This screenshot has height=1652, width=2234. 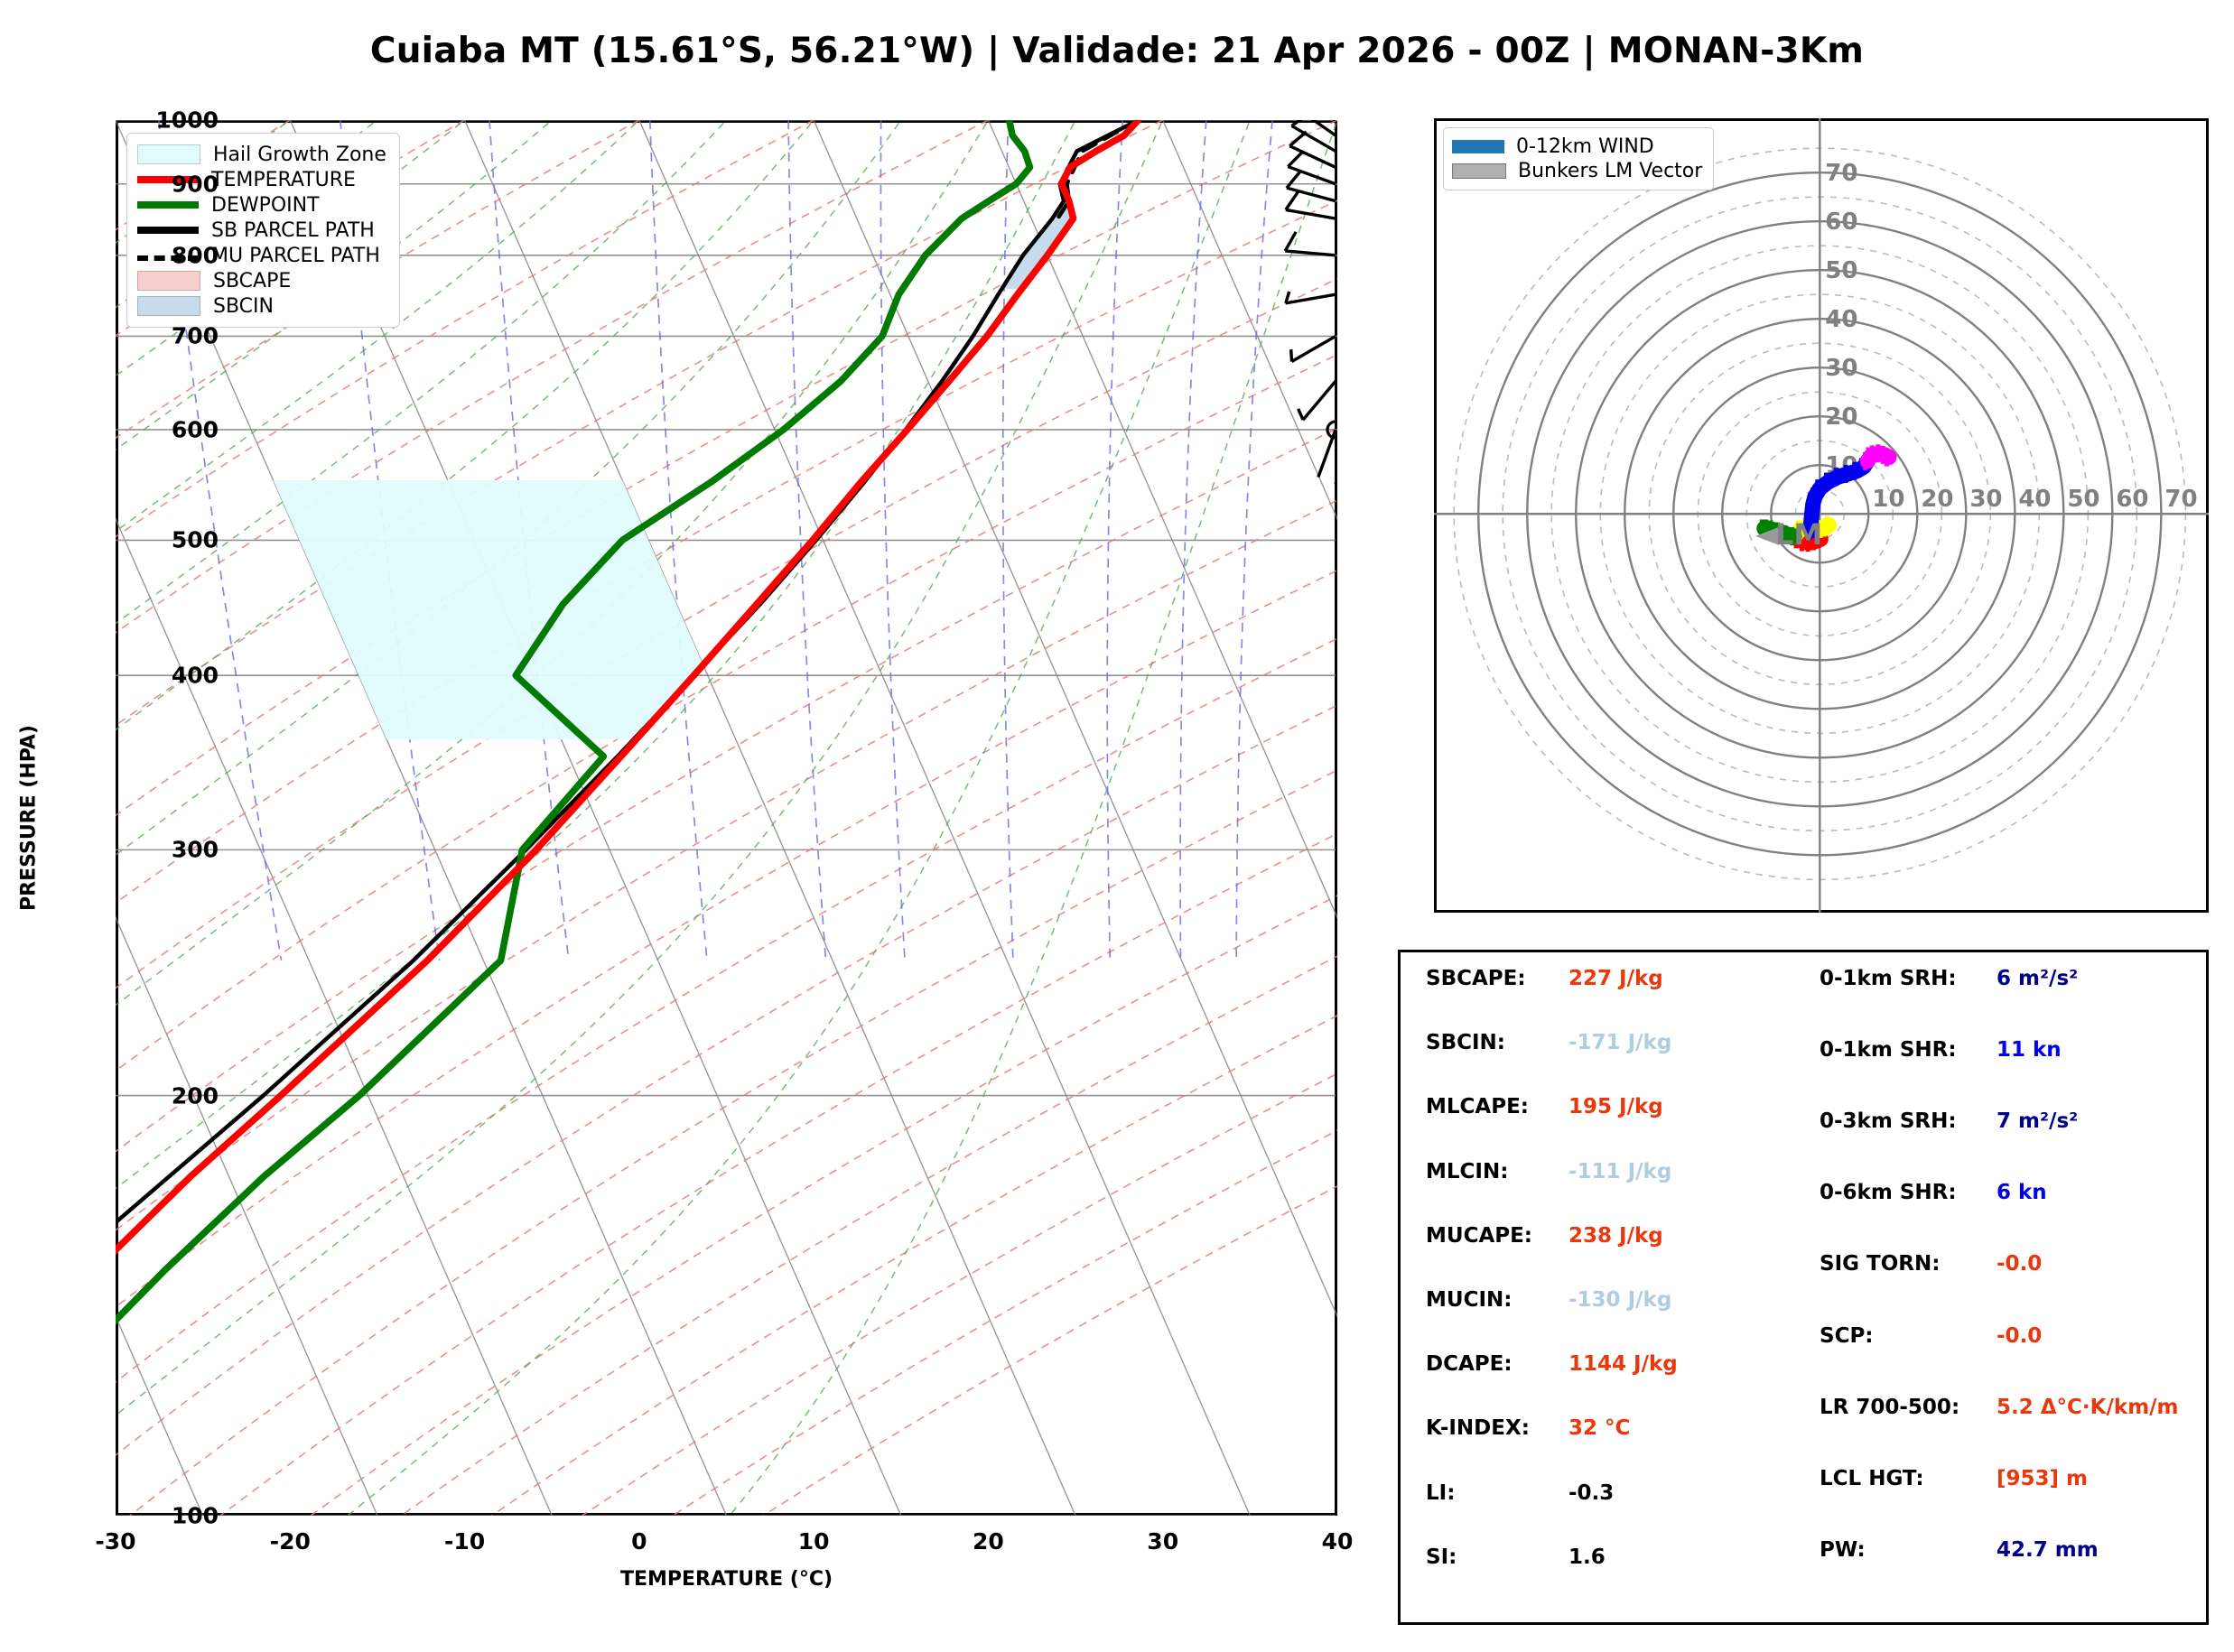 What do you see at coordinates (464, 1541) in the screenshot?
I see `temperature-tick-label: -10` at bounding box center [464, 1541].